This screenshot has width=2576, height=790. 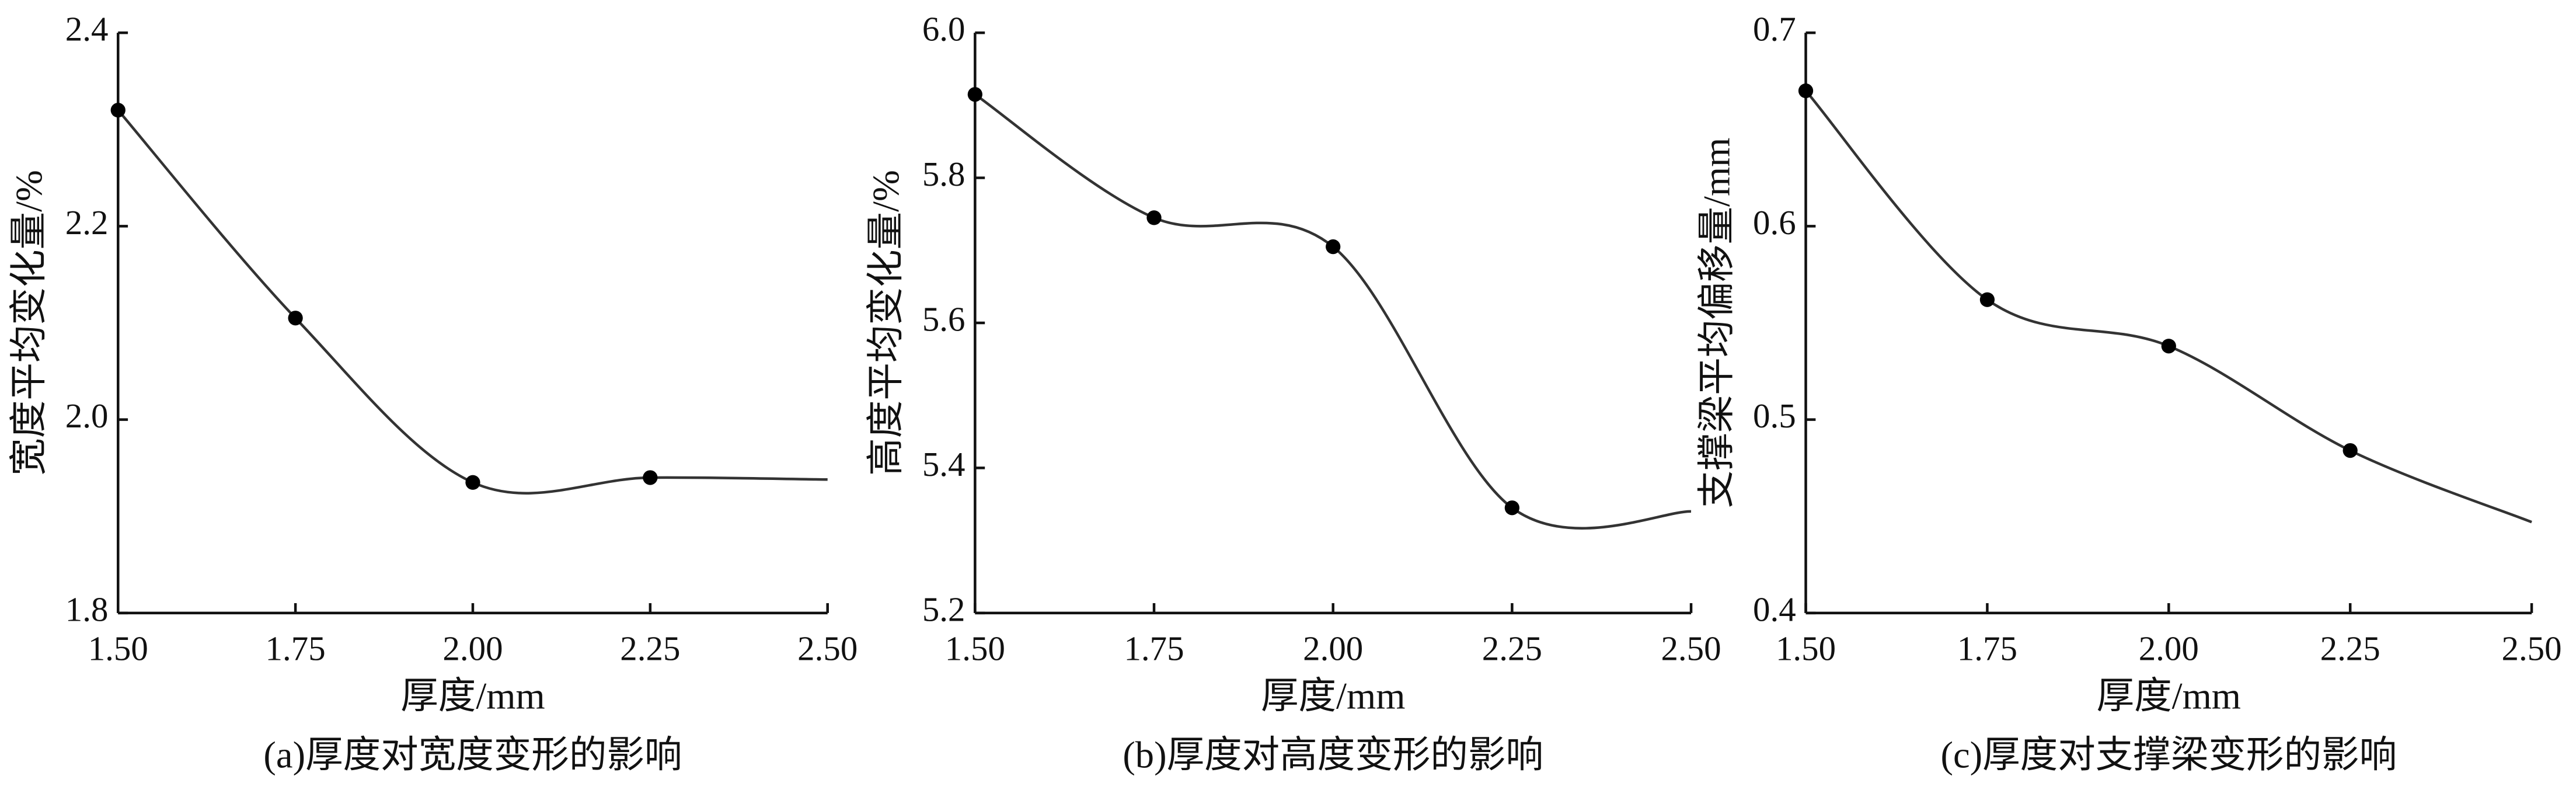 What do you see at coordinates (1775, 29) in the screenshot?
I see `y-tick-label: 0.7` at bounding box center [1775, 29].